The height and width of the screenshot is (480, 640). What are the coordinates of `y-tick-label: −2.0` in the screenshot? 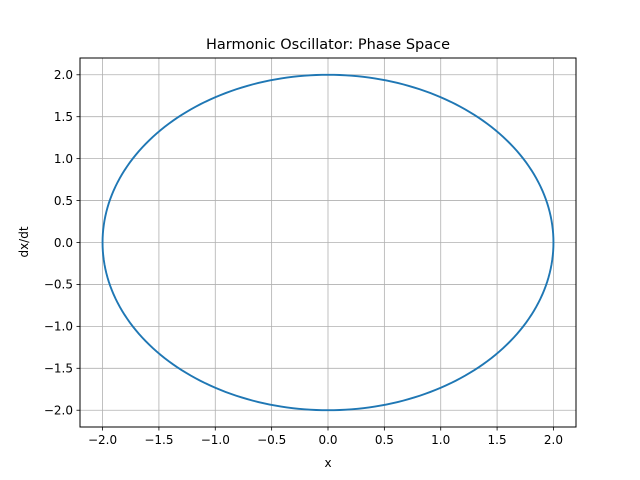 It's located at (58, 411).